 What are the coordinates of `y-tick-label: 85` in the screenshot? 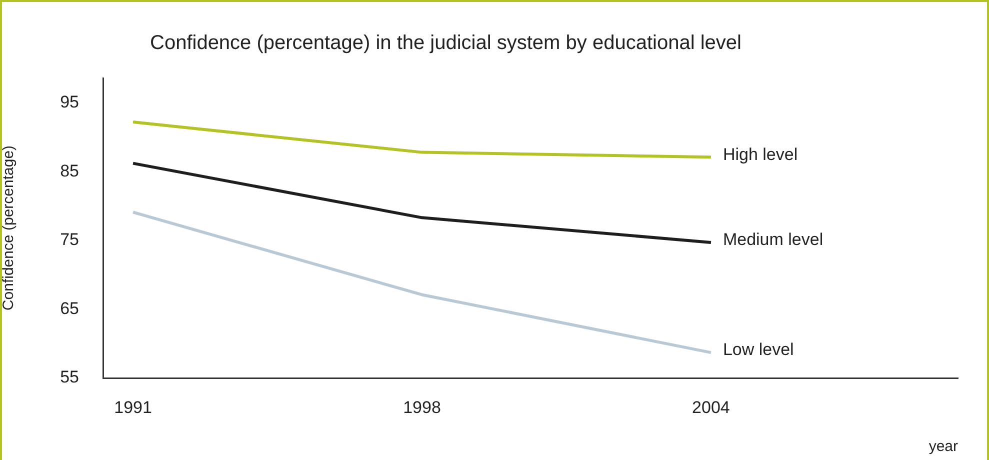 It's located at (69, 170).